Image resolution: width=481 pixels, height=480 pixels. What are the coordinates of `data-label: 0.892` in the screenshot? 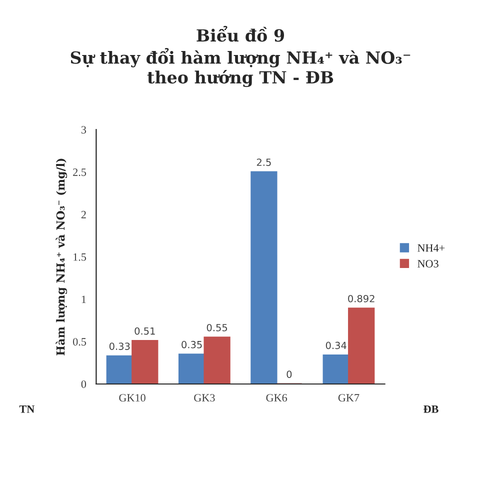 It's located at (361, 298).